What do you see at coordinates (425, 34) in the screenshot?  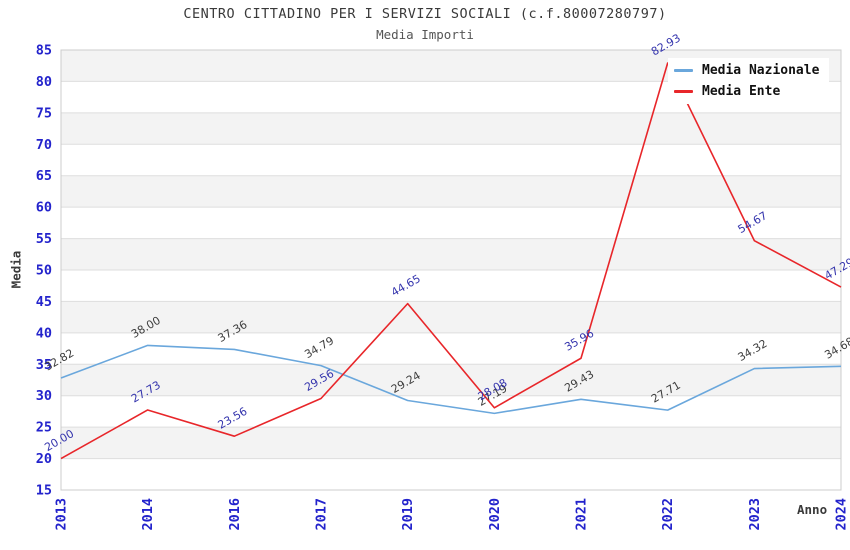 I see `chart-subtitle: Media Importi` at bounding box center [425, 34].